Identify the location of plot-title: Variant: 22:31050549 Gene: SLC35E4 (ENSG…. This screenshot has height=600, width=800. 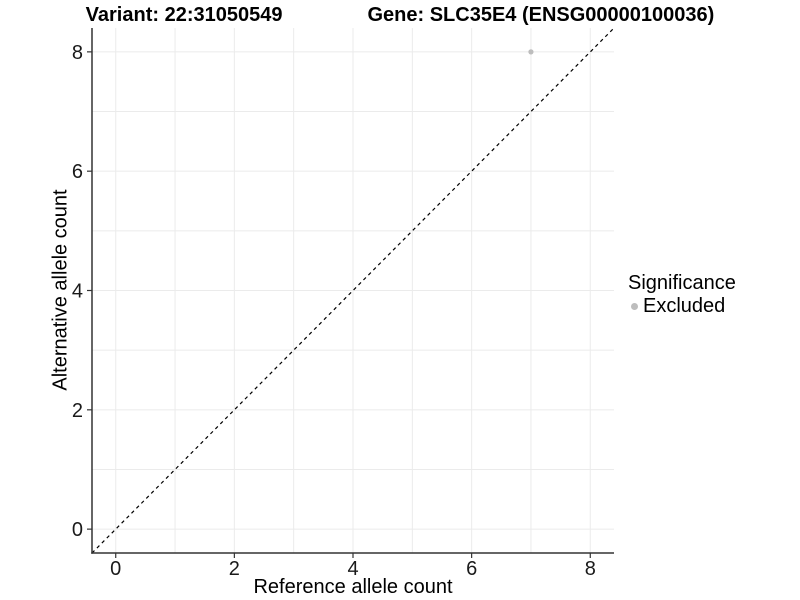
(400, 15).